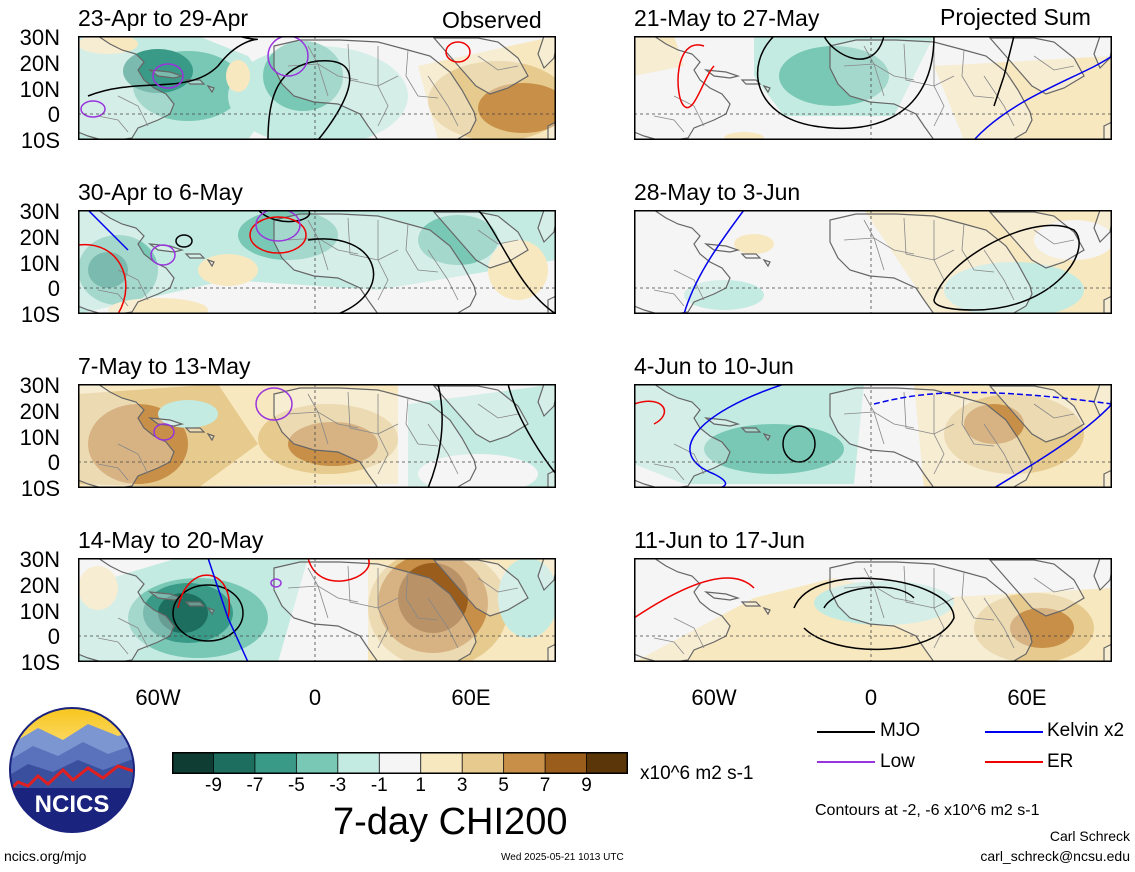  Describe the element at coordinates (420, 785) in the screenshot. I see `colorbar-label: 1` at that location.